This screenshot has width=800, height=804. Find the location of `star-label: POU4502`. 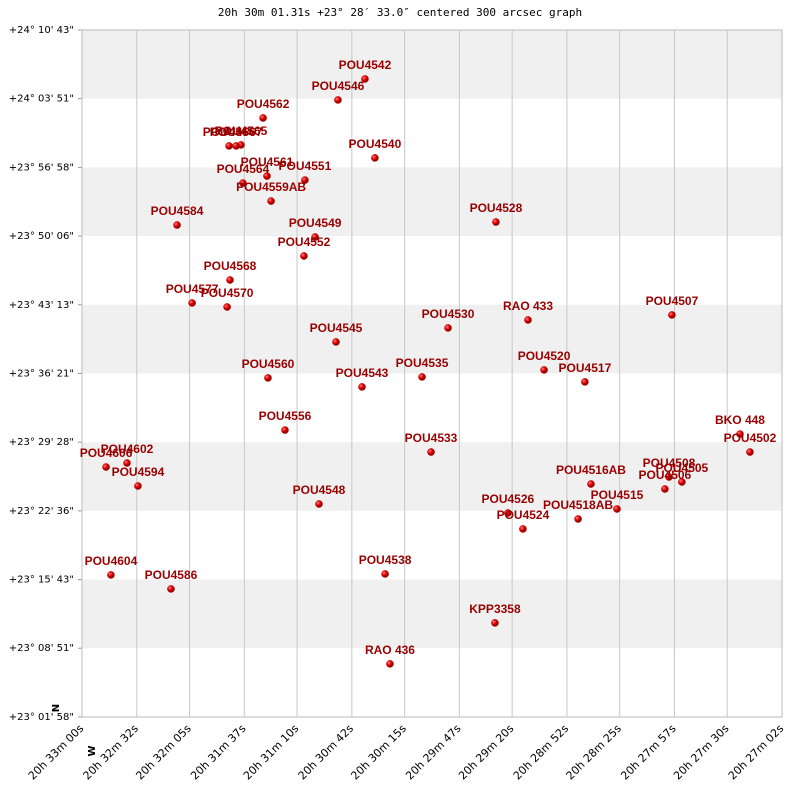

star-label: POU4502 is located at coordinates (750, 438).